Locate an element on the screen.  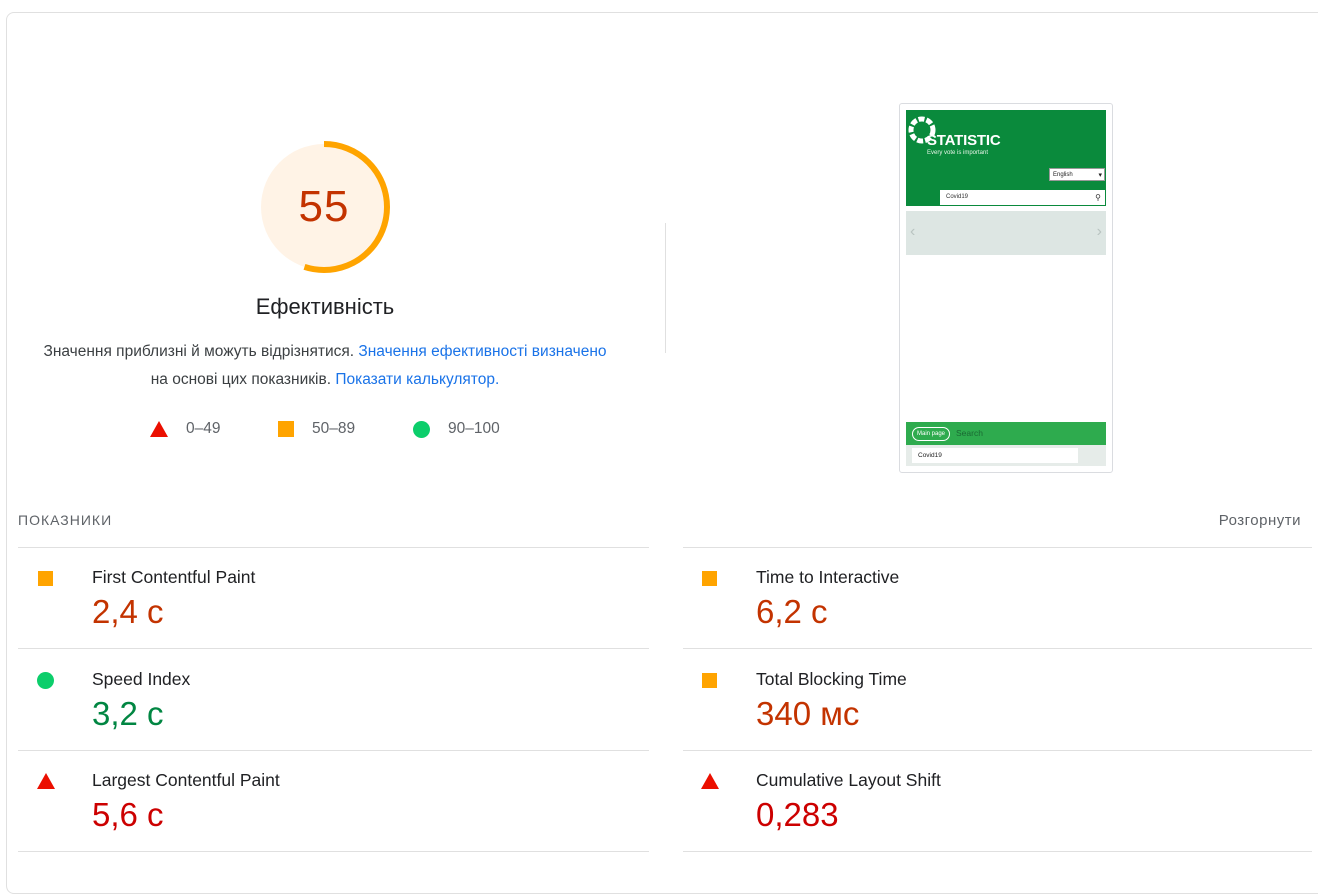
show-calculator-link: Показати калькулятор. is located at coordinates (417, 379).